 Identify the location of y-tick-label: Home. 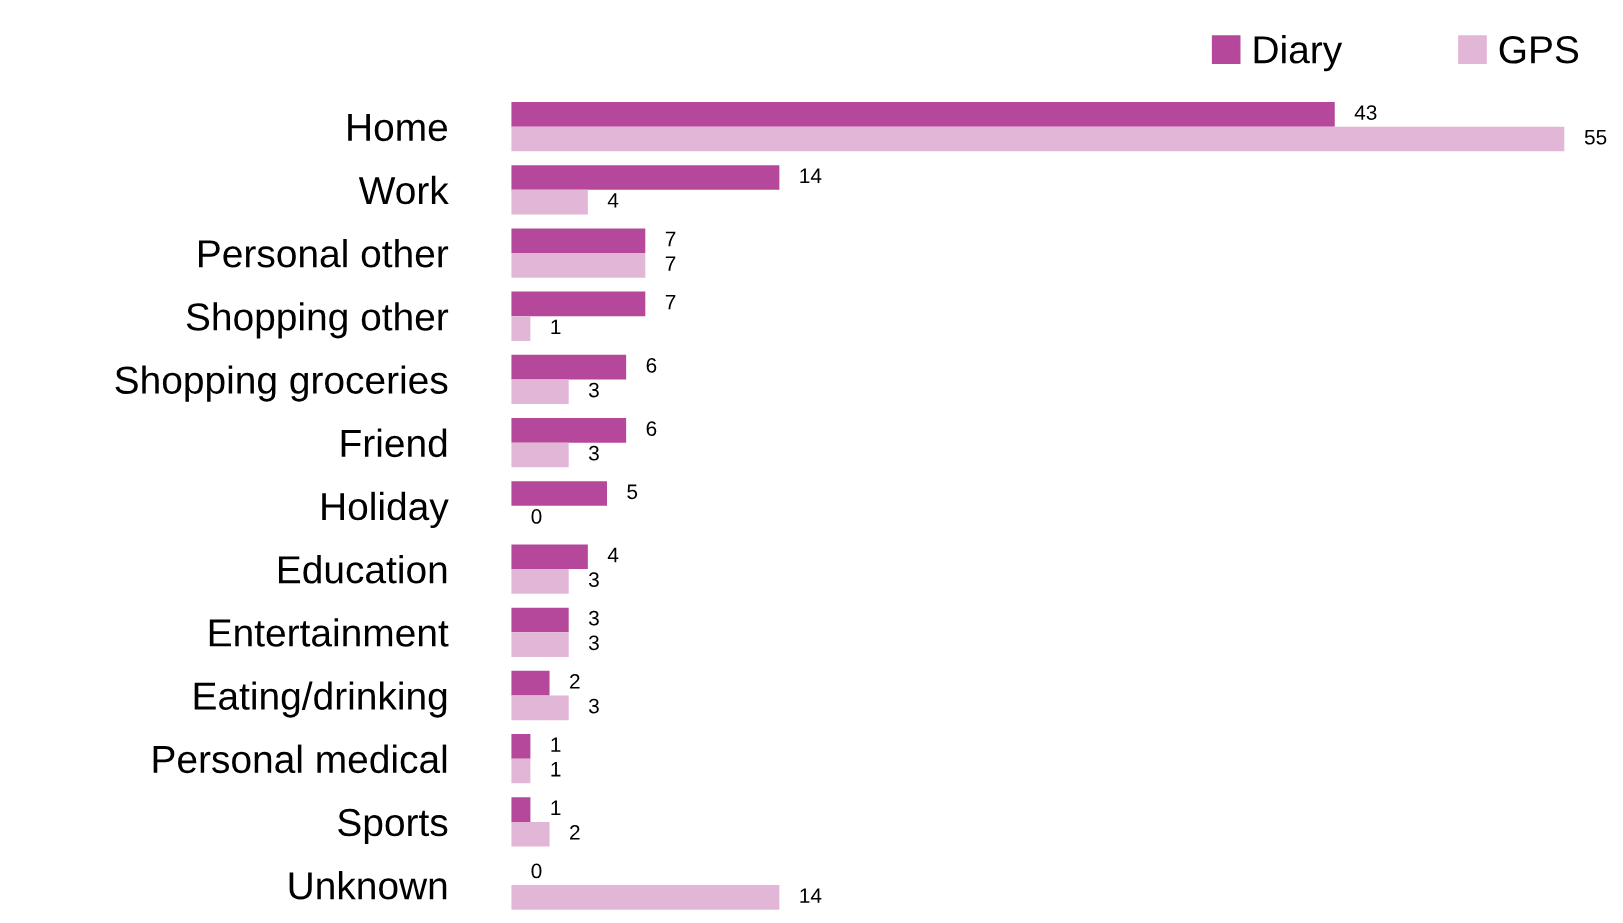
(398, 128).